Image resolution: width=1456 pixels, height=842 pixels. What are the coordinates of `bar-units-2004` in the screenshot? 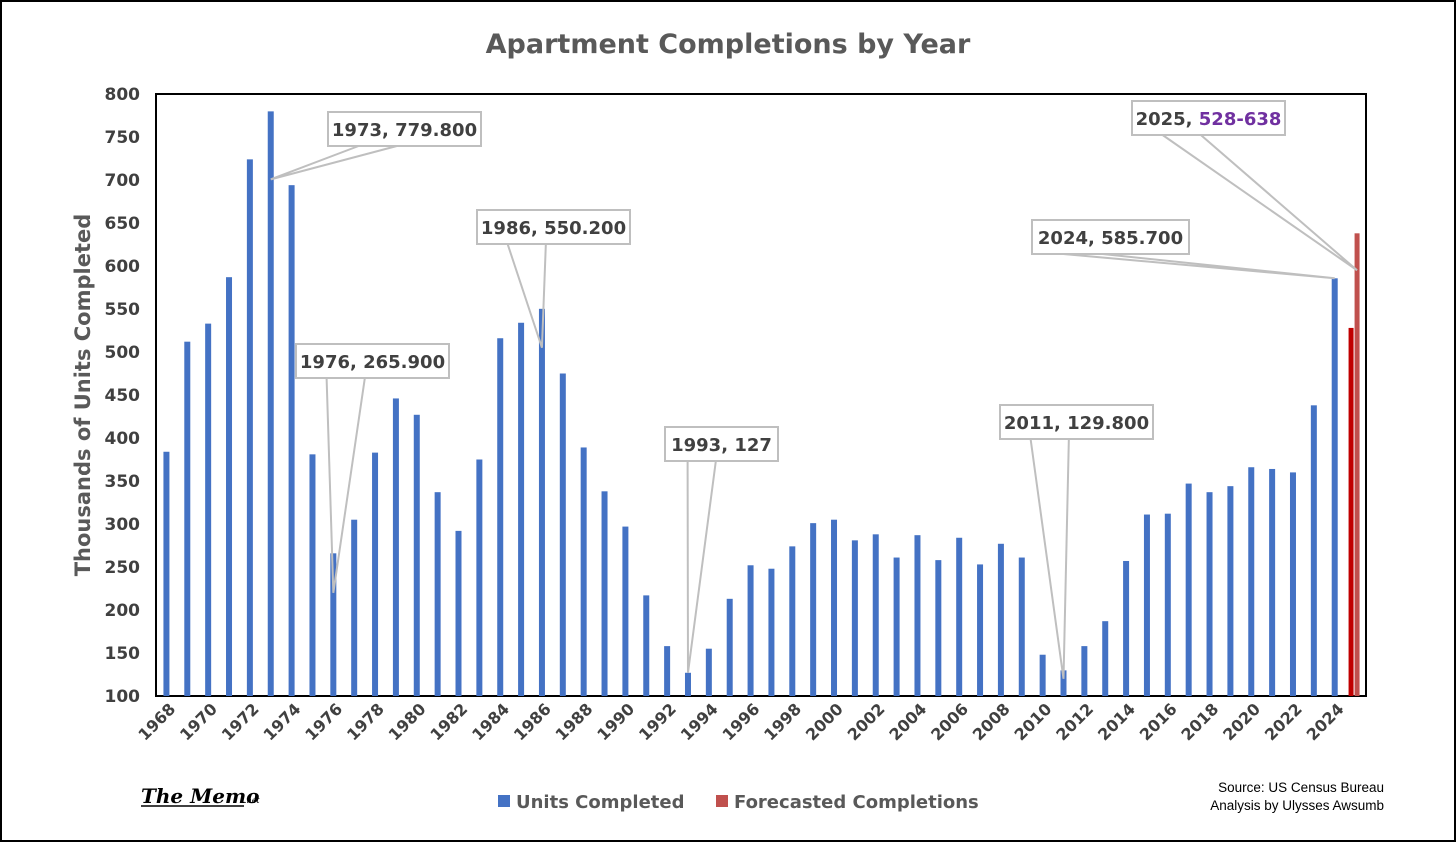 It's located at (917, 615).